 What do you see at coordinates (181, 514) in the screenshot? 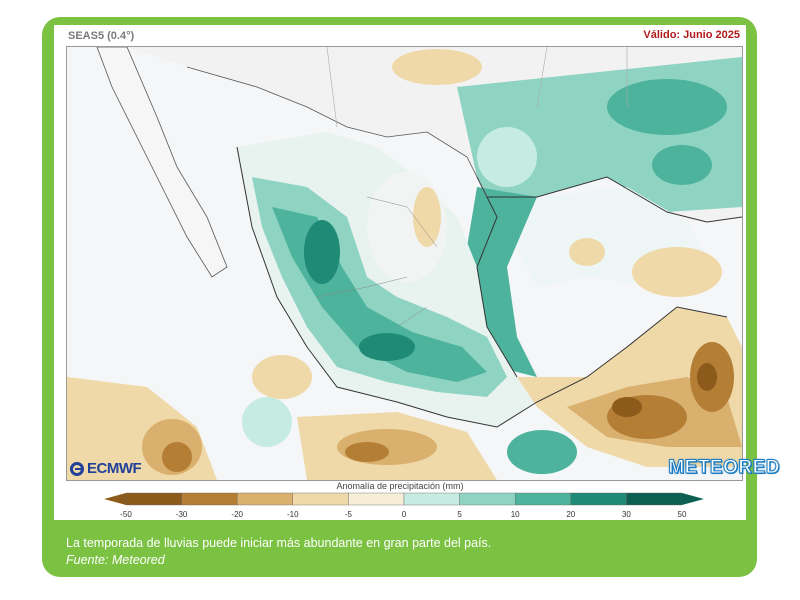
I see `colorbar-tick-label: -30` at bounding box center [181, 514].